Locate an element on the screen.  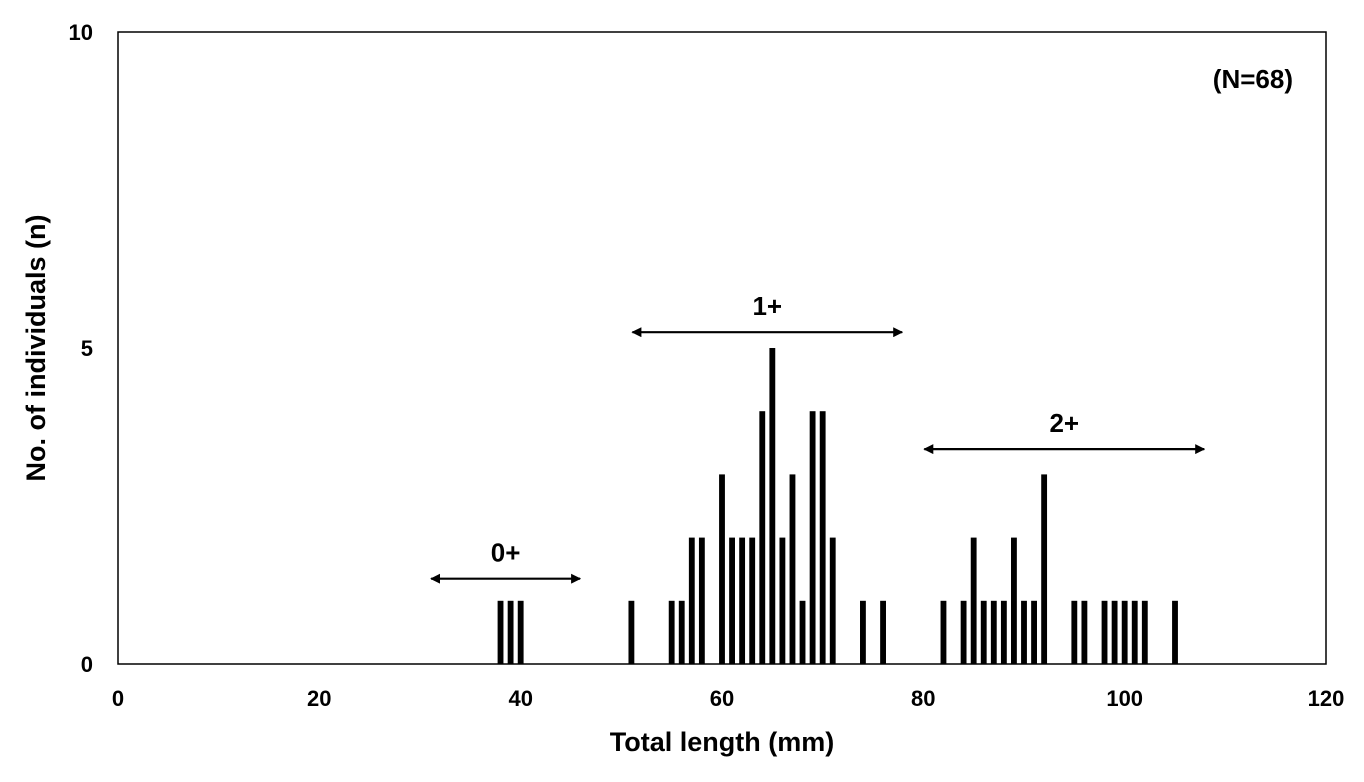
x-tick-label: 0 is located at coordinates (118, 698).